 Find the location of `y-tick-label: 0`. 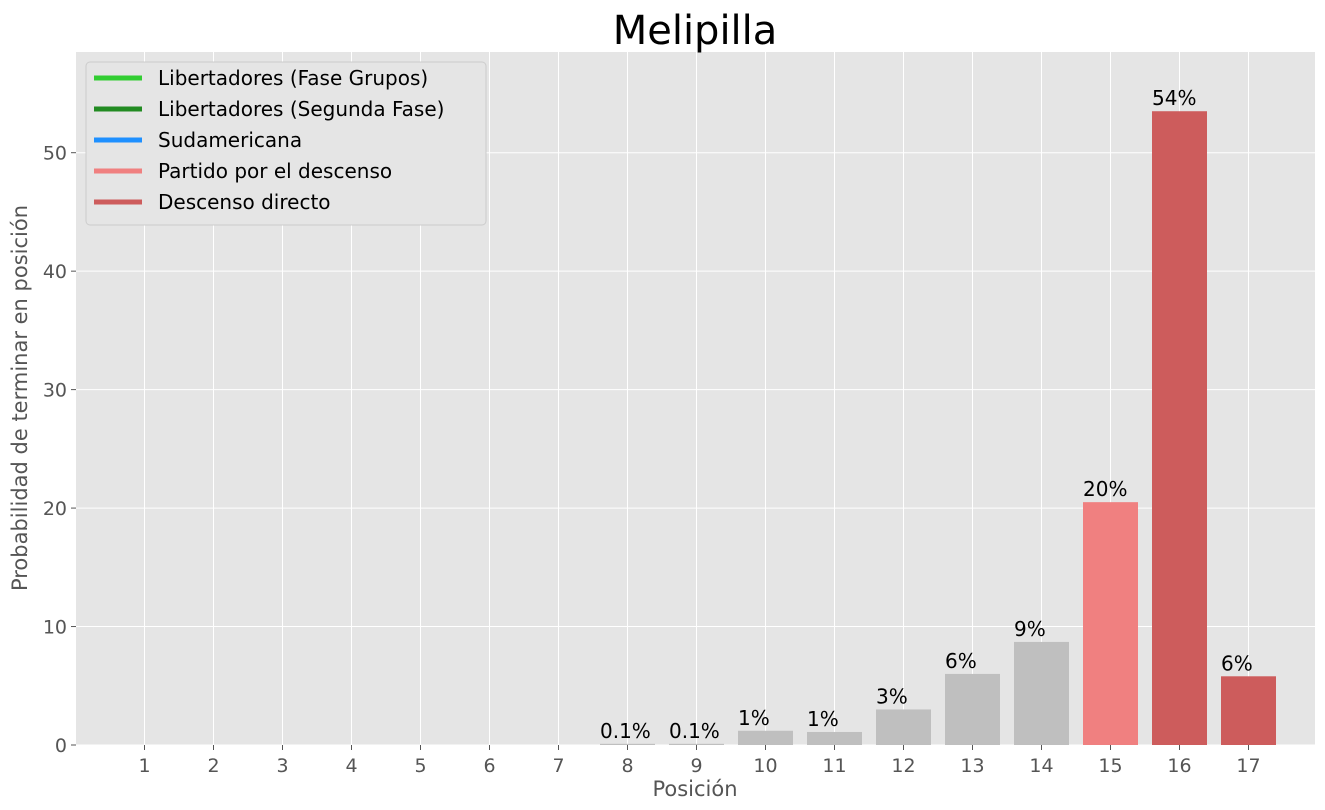

y-tick-label: 0 is located at coordinates (61, 746).